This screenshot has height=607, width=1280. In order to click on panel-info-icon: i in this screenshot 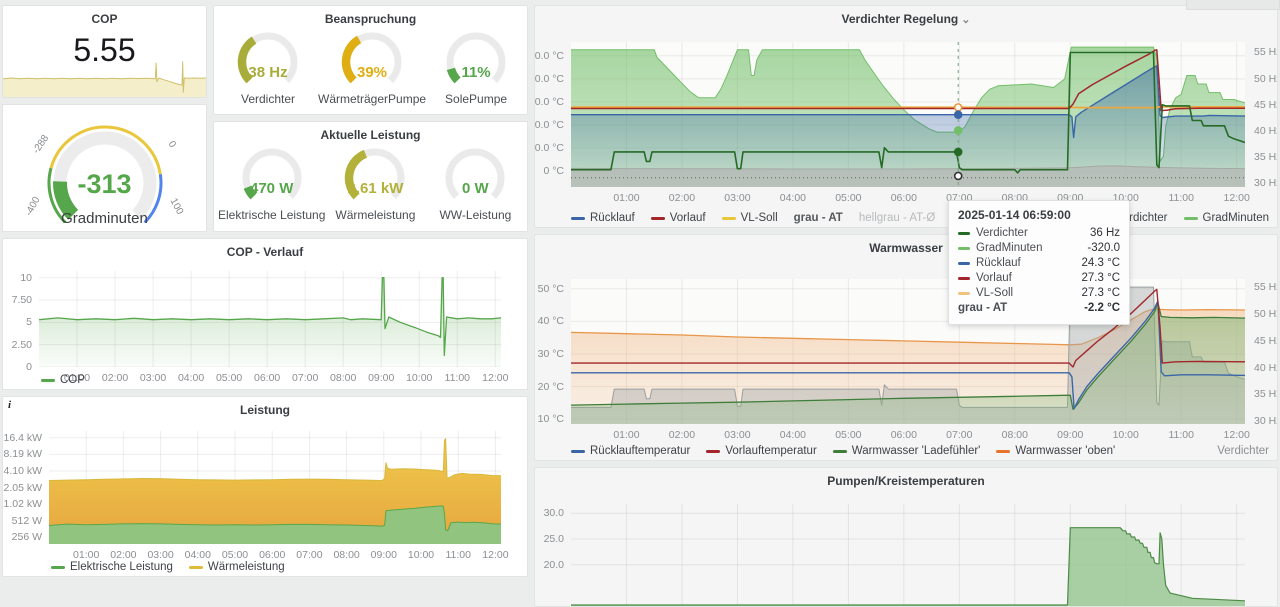, I will do `click(10, 405)`.